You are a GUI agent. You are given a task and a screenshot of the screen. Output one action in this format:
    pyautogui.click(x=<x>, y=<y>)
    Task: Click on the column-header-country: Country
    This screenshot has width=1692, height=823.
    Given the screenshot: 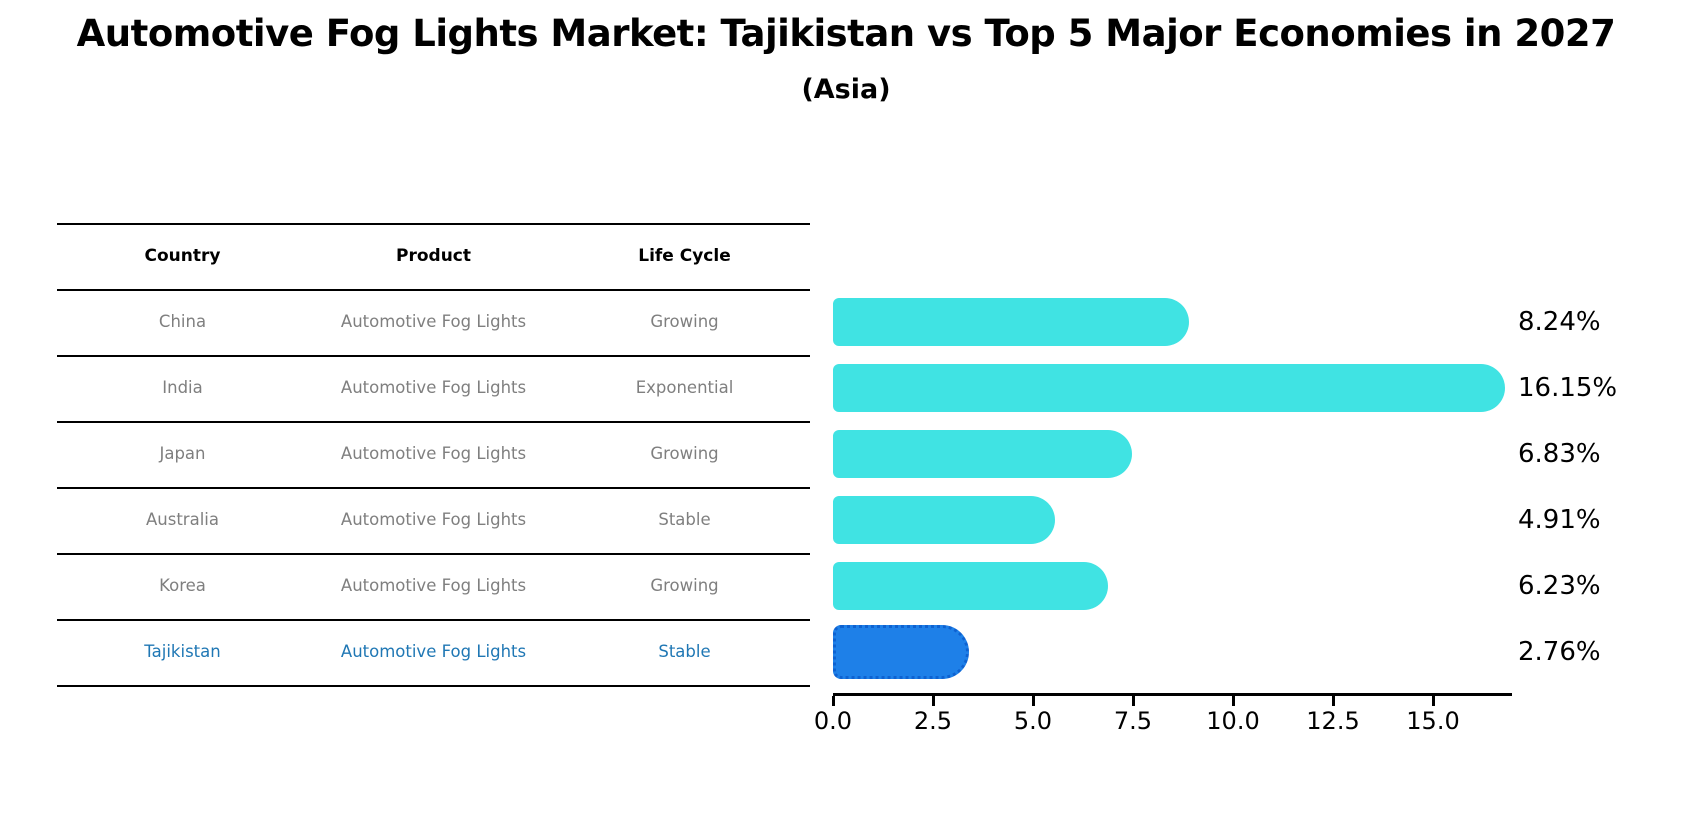 What is the action you would take?
    pyautogui.click(x=182, y=256)
    